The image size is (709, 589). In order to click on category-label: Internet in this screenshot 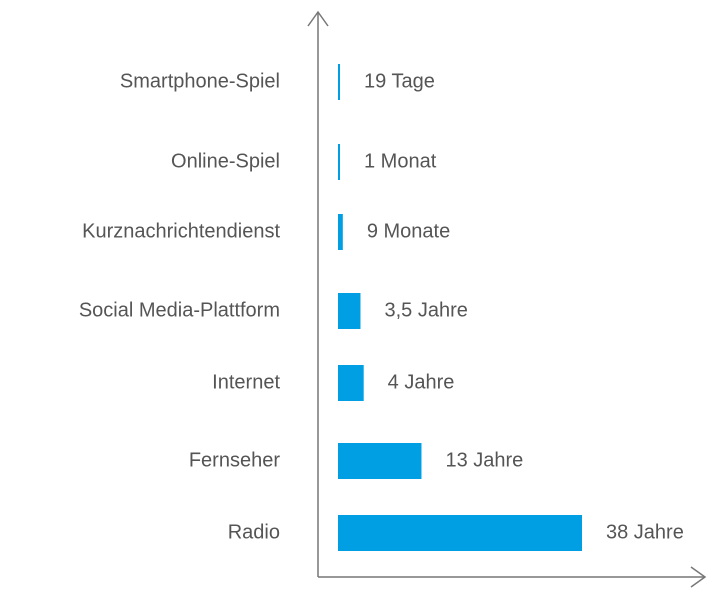, I will do `click(246, 382)`.